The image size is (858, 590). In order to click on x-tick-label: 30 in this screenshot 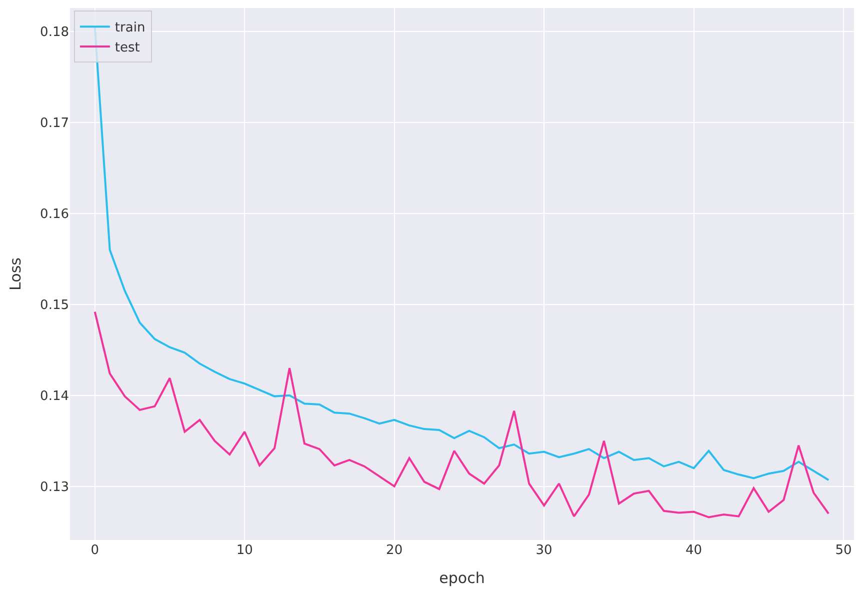, I will do `click(544, 550)`.